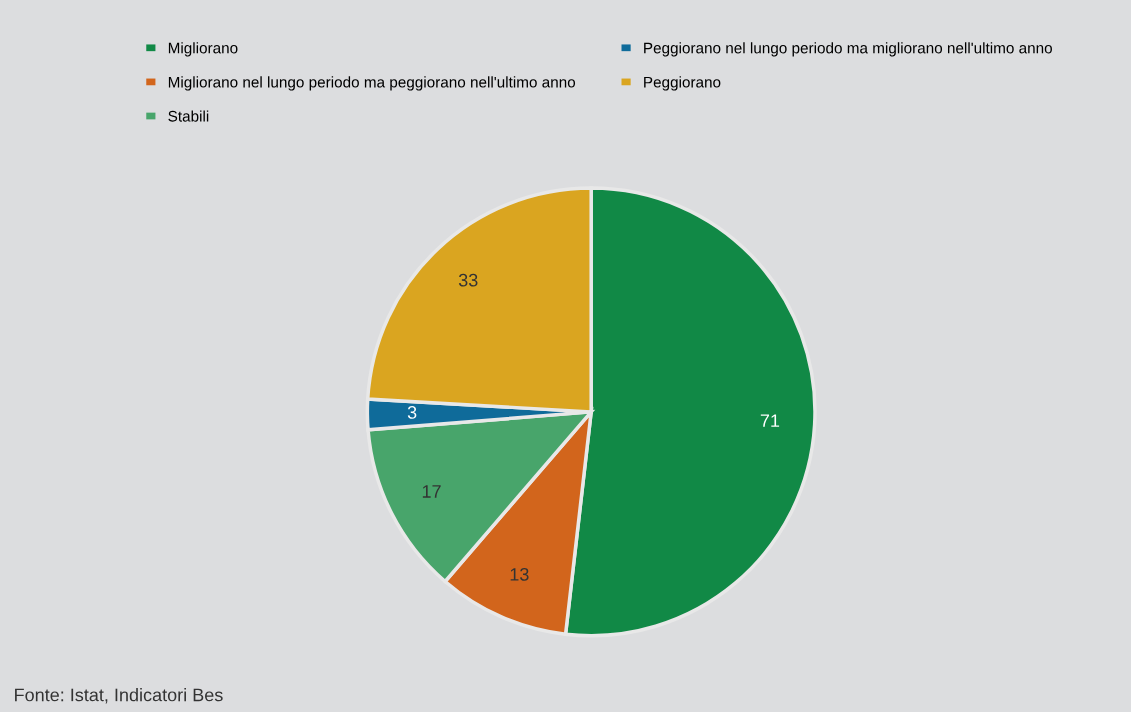  What do you see at coordinates (119, 696) in the screenshot?
I see `source-note: Fonte: Istat, Indicatori Bes` at bounding box center [119, 696].